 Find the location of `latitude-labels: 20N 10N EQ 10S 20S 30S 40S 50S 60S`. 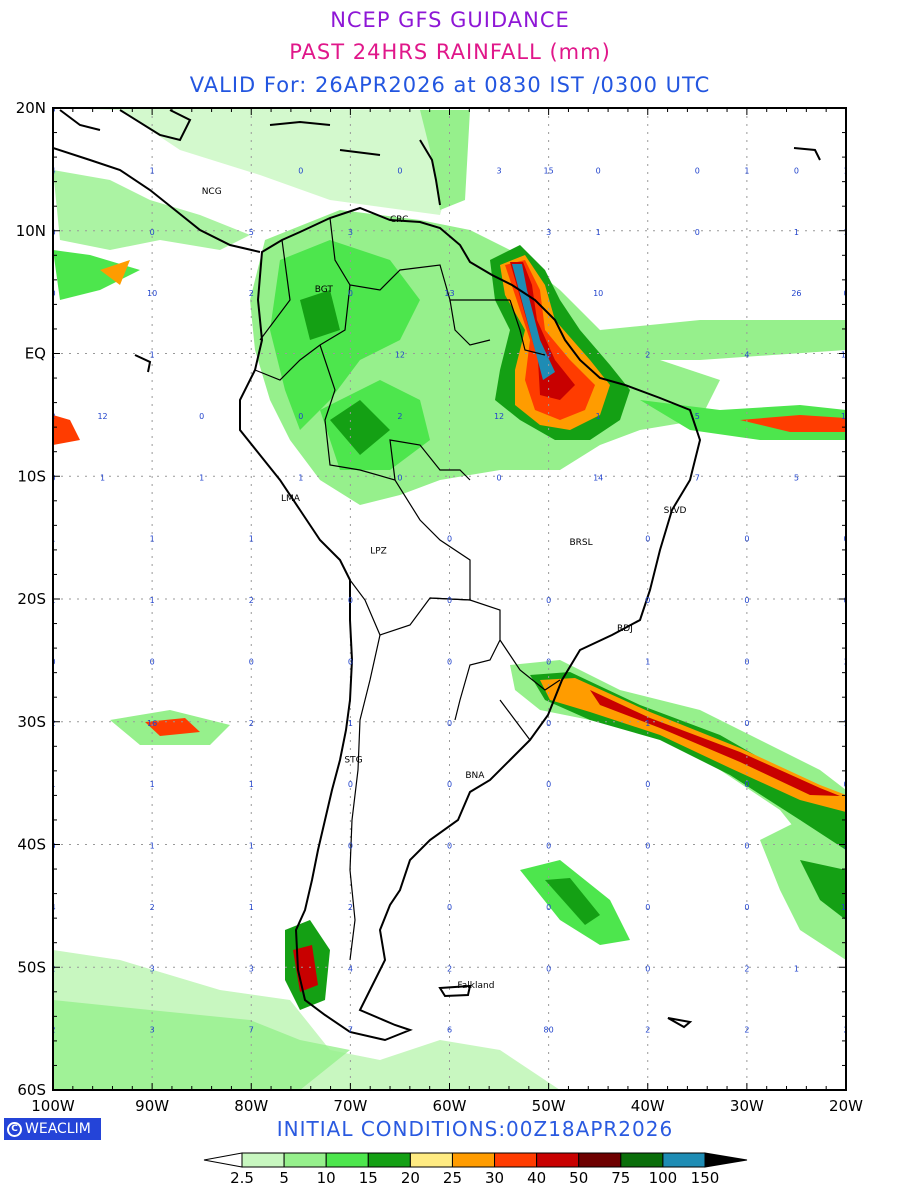

latitude-labels: 20N 10N EQ 10S 20S 30S 40S 50S 60S is located at coordinates (31, 599).